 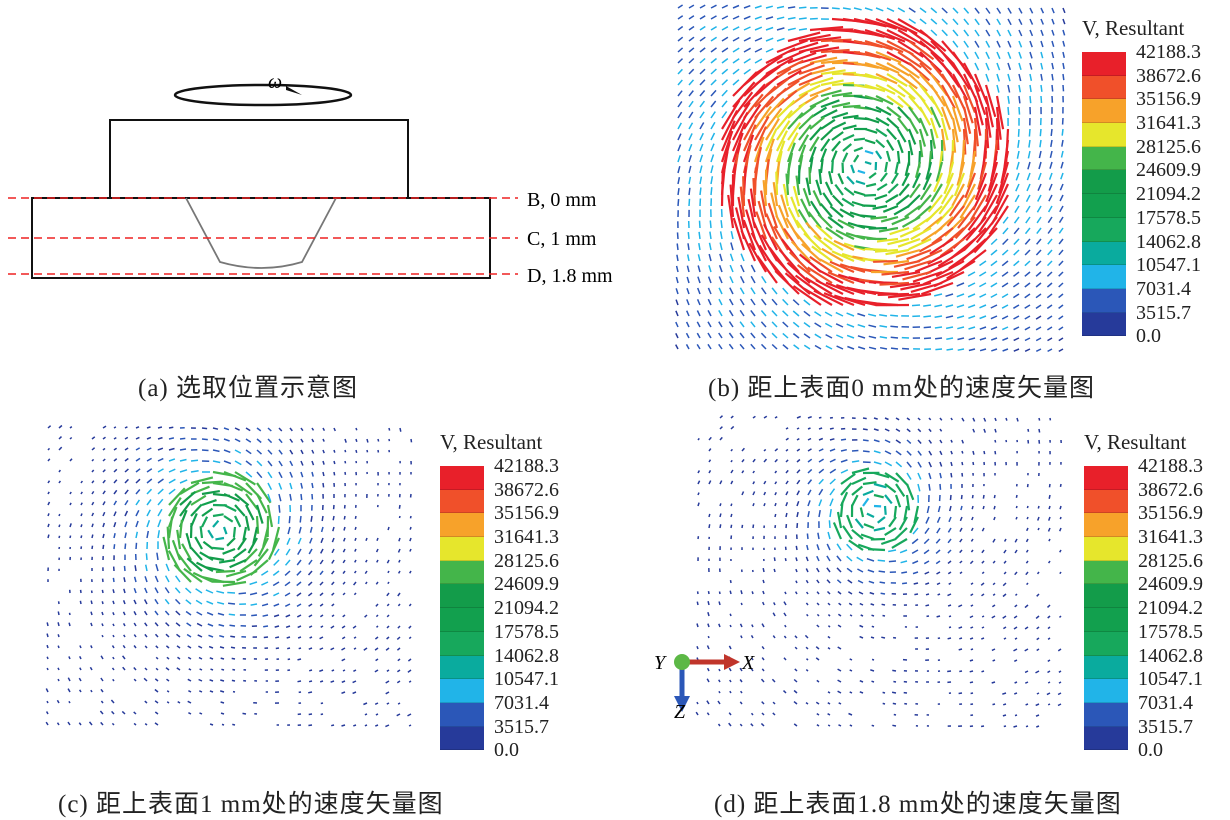 I want to click on caption-c: (c) 距上表面1 mm处的速度矢量图, so click(x=251, y=804).